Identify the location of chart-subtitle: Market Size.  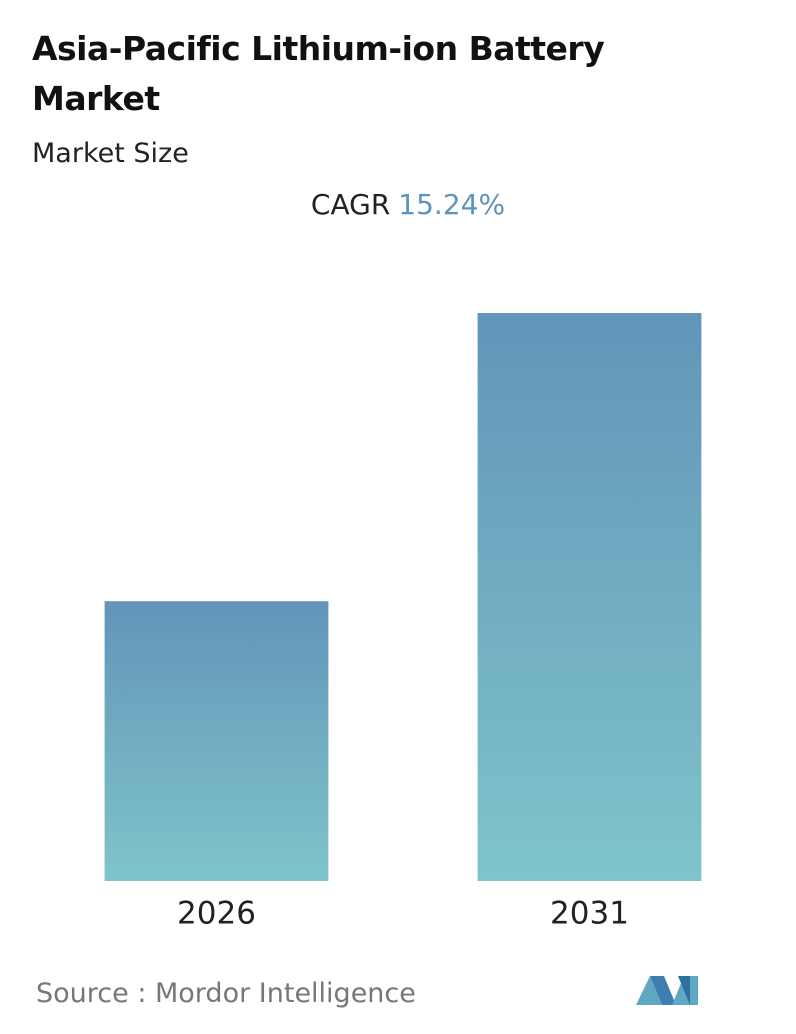
(110, 153).